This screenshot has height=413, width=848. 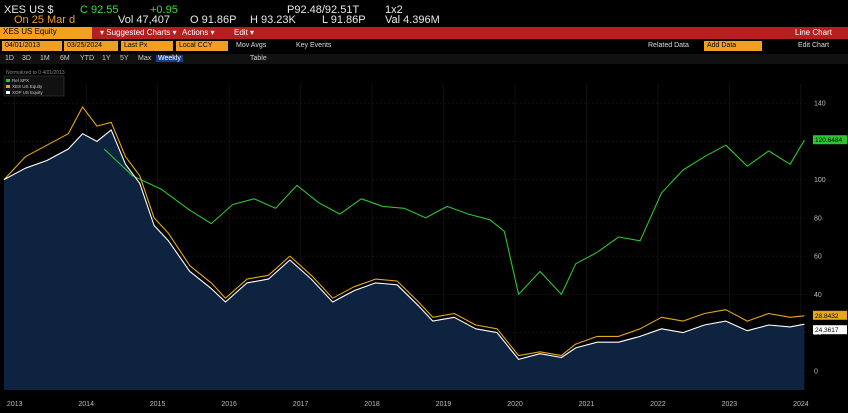 What do you see at coordinates (164, 10) in the screenshot?
I see `price-change: +0.95` at bounding box center [164, 10].